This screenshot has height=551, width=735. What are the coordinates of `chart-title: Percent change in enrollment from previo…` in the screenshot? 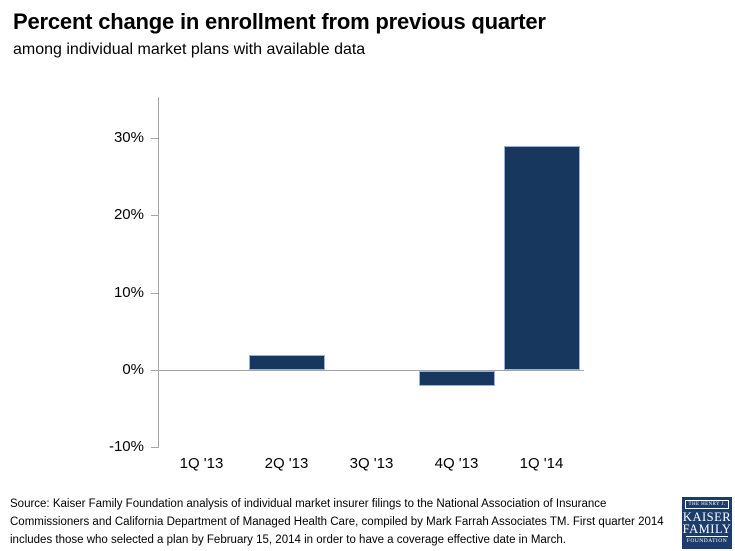 It's located at (279, 21).